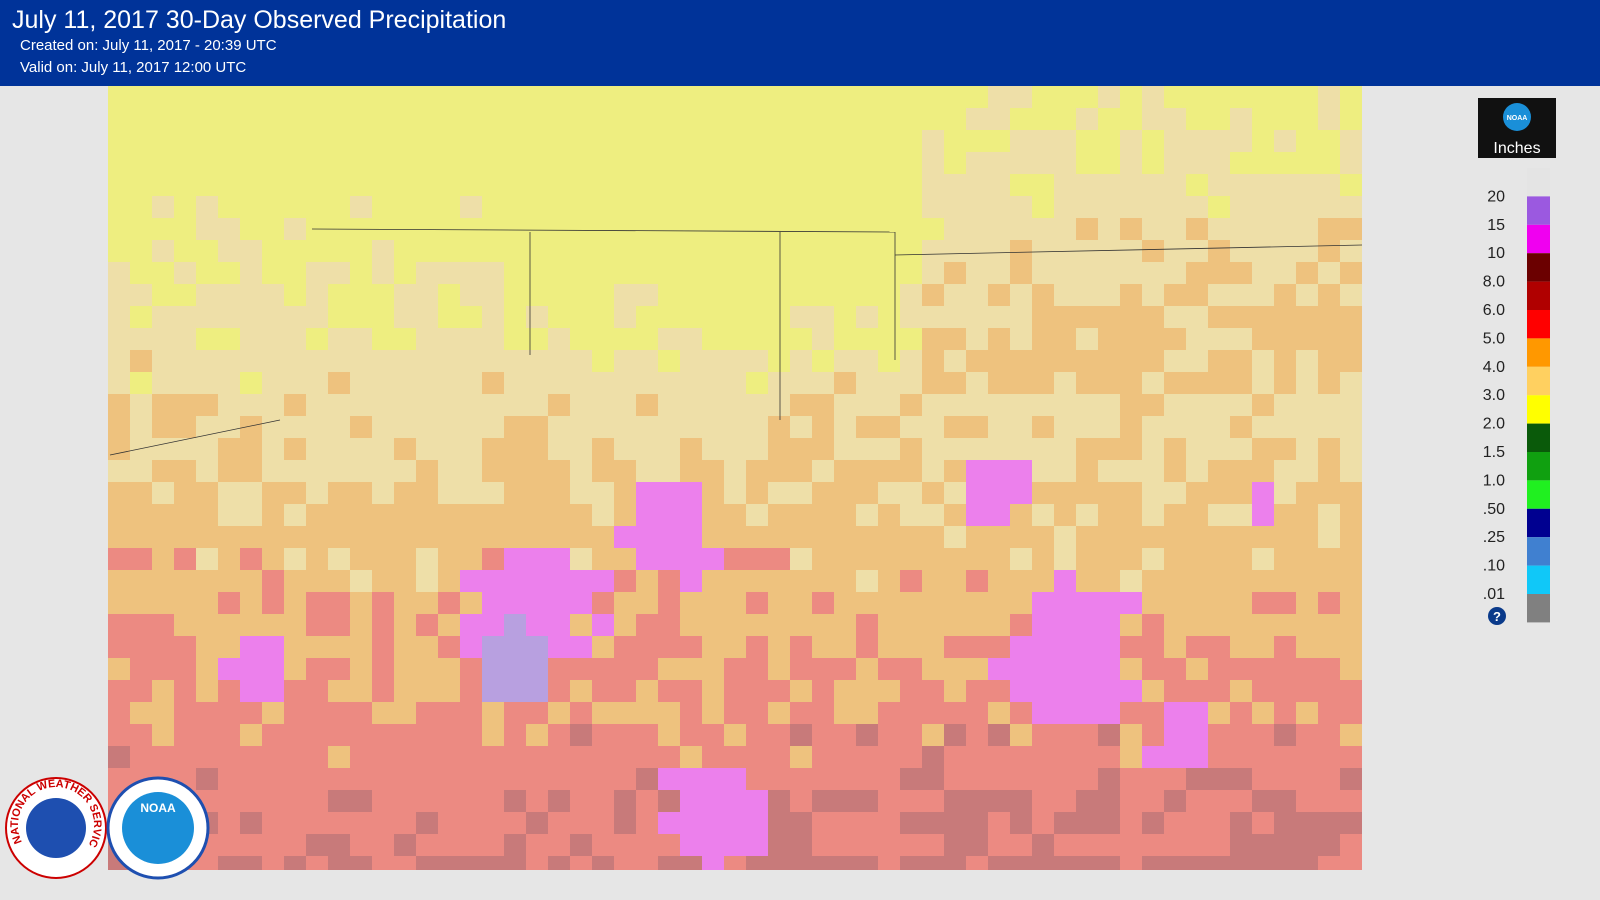 The height and width of the screenshot is (900, 1600). What do you see at coordinates (158, 808) in the screenshot?
I see `noaa-logo-text: NOAA` at bounding box center [158, 808].